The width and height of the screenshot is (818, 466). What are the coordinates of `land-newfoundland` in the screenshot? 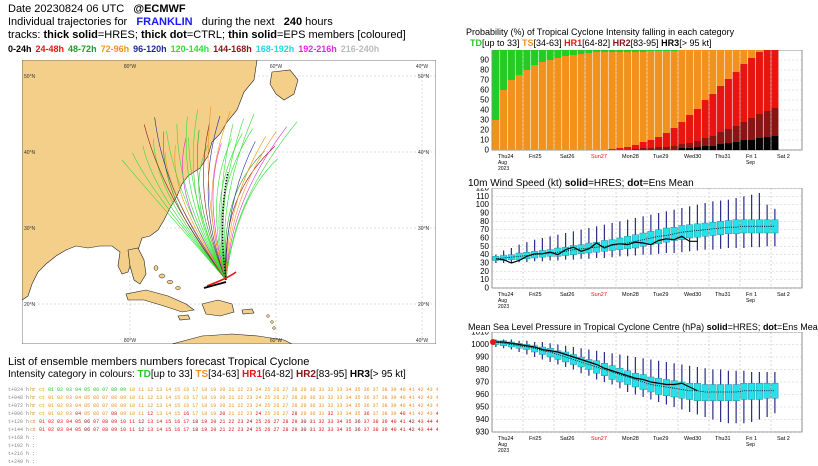 It's located at (284, 85).